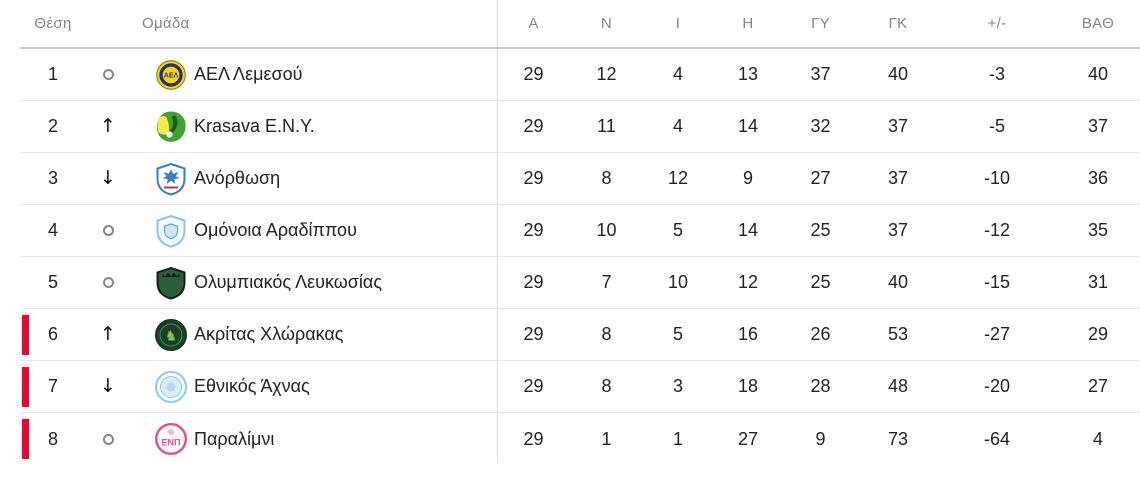 The image size is (1140, 477). I want to click on paralimni-crest: ΕΝΠ, so click(174, 439).